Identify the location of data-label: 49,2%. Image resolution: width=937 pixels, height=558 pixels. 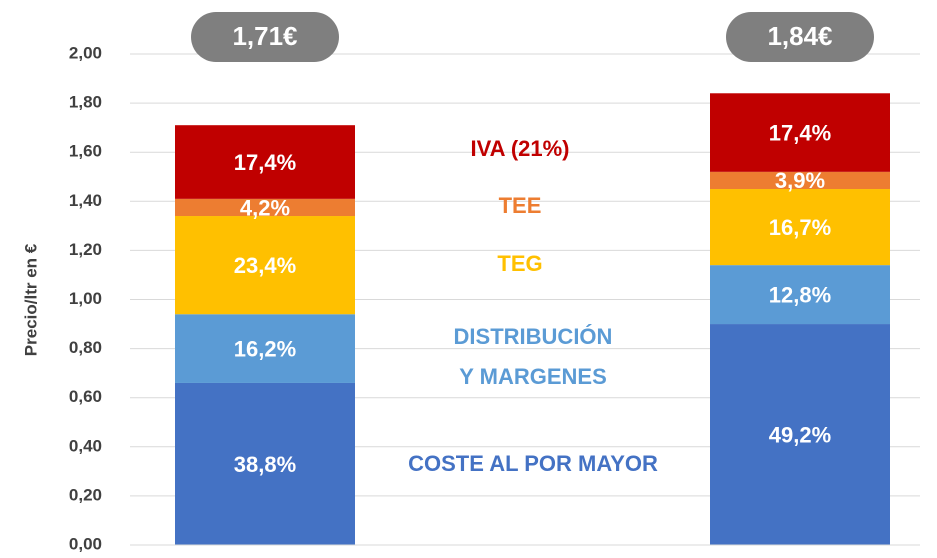
(800, 434).